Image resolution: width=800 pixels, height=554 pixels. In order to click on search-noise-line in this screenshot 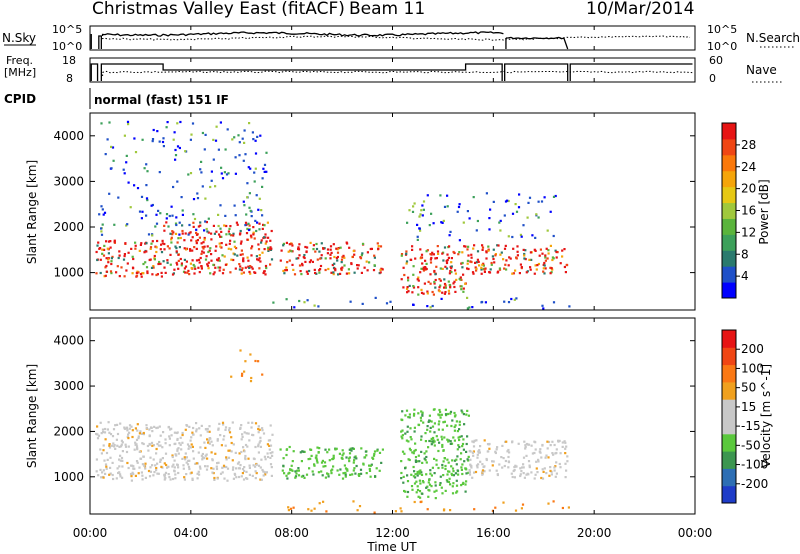, I will do `click(396, 38)`.